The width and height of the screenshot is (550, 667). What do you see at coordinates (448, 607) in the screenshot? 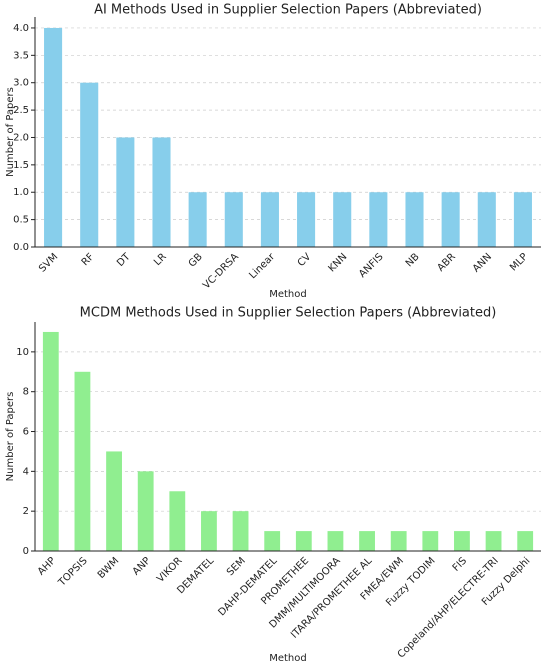
I see `x-tick-label: Copeland/AHP/ELECTRE-TRI` at bounding box center [448, 607].